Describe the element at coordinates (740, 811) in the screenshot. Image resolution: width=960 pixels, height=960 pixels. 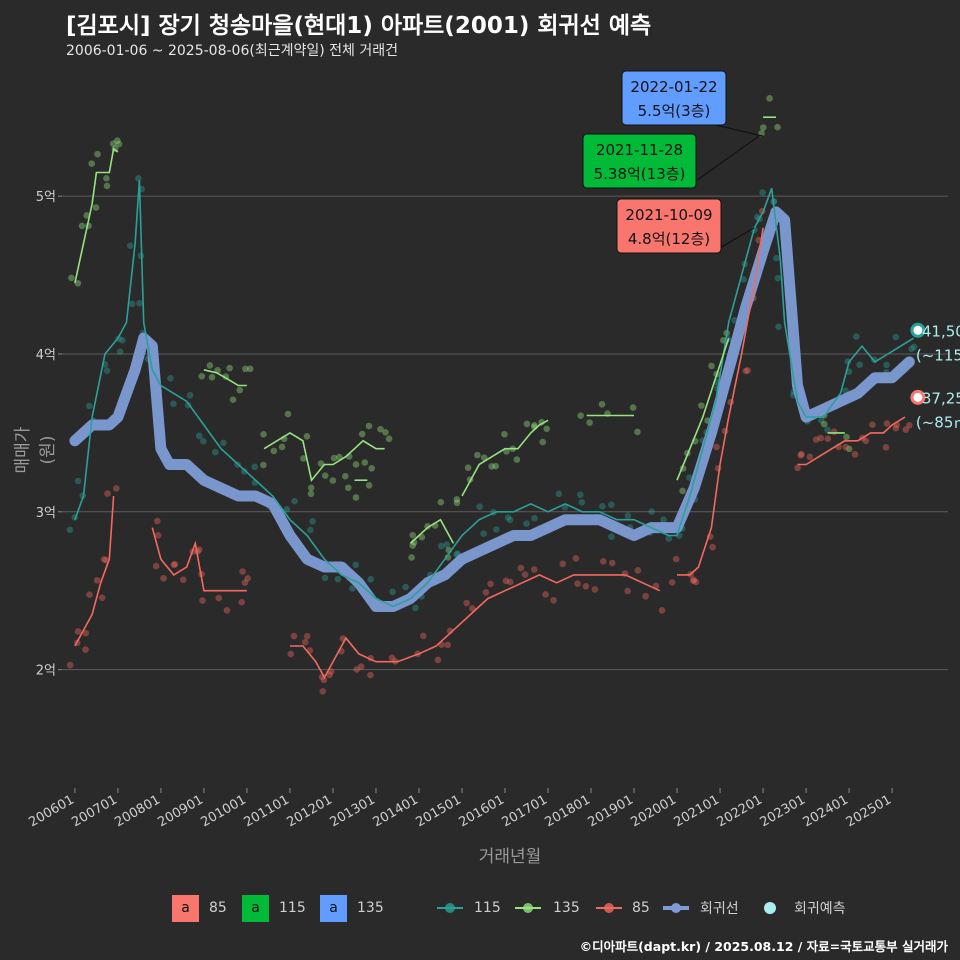
I see `x-tick-label: 202201` at that location.